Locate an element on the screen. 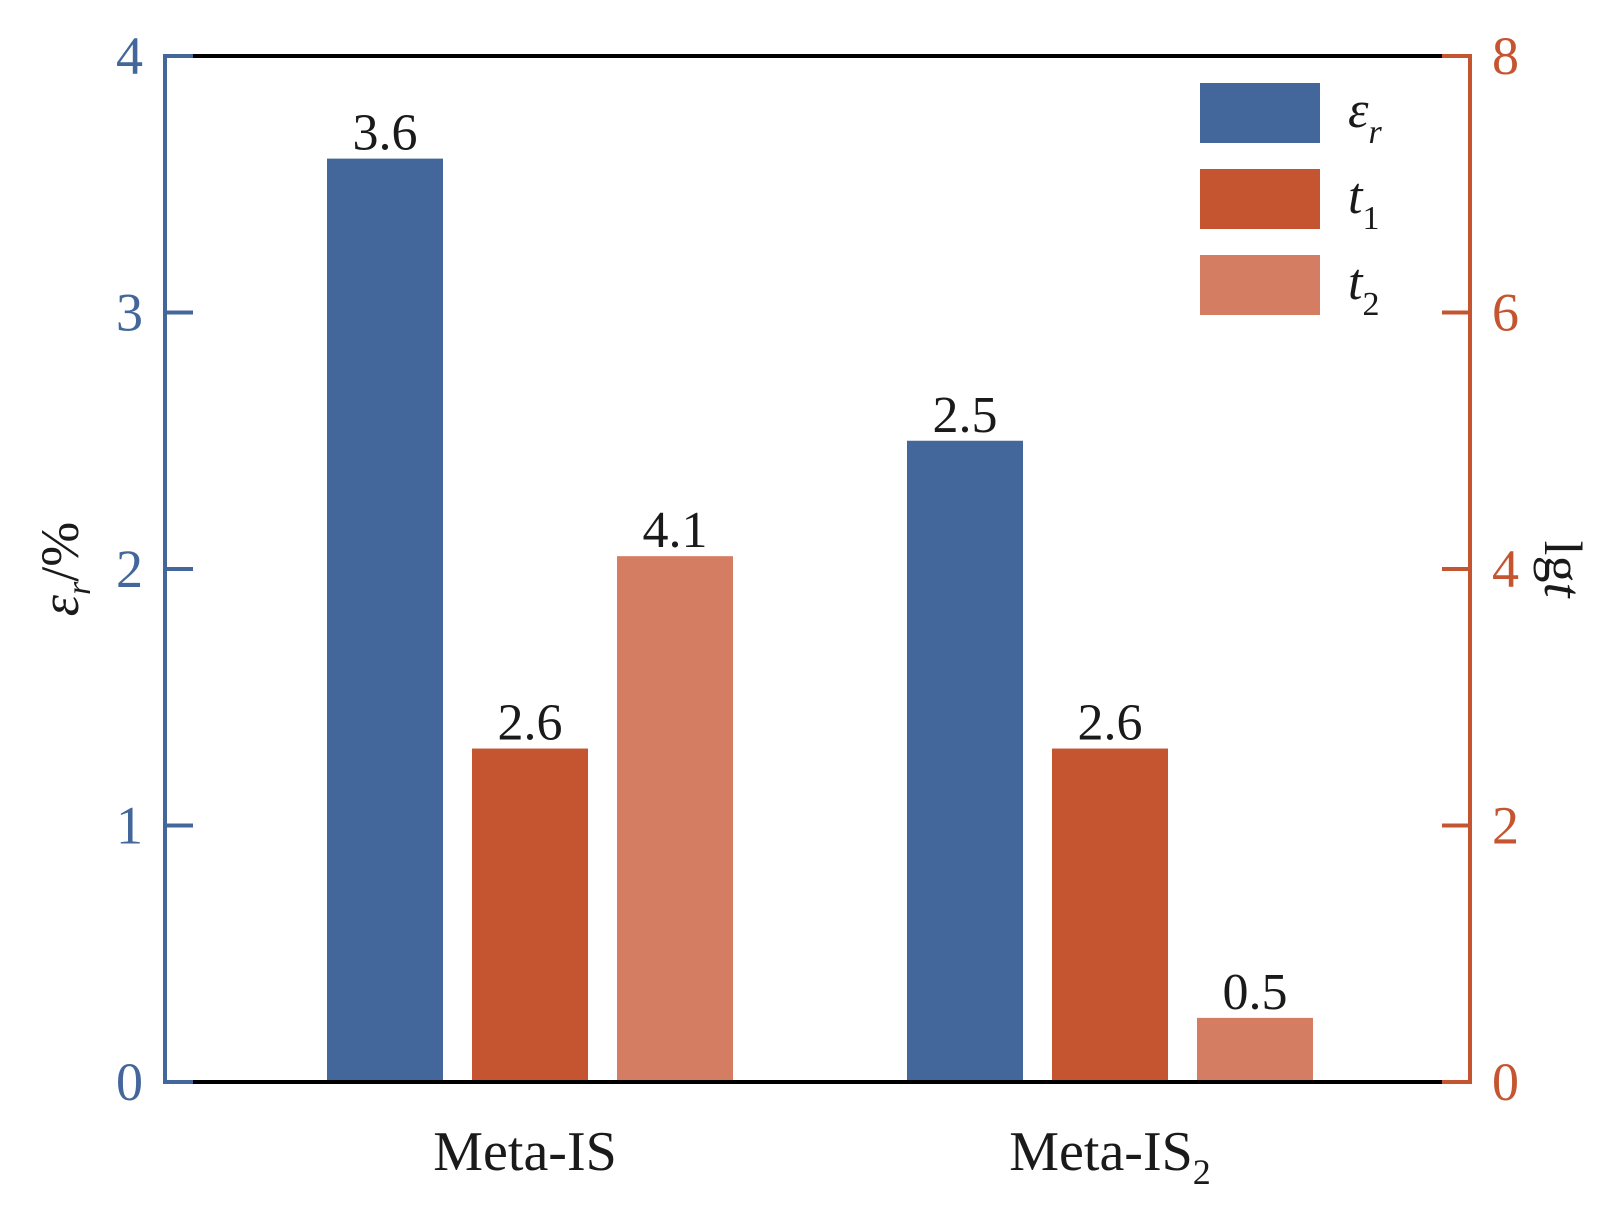  legend-label: t2 is located at coordinates (1363, 288).